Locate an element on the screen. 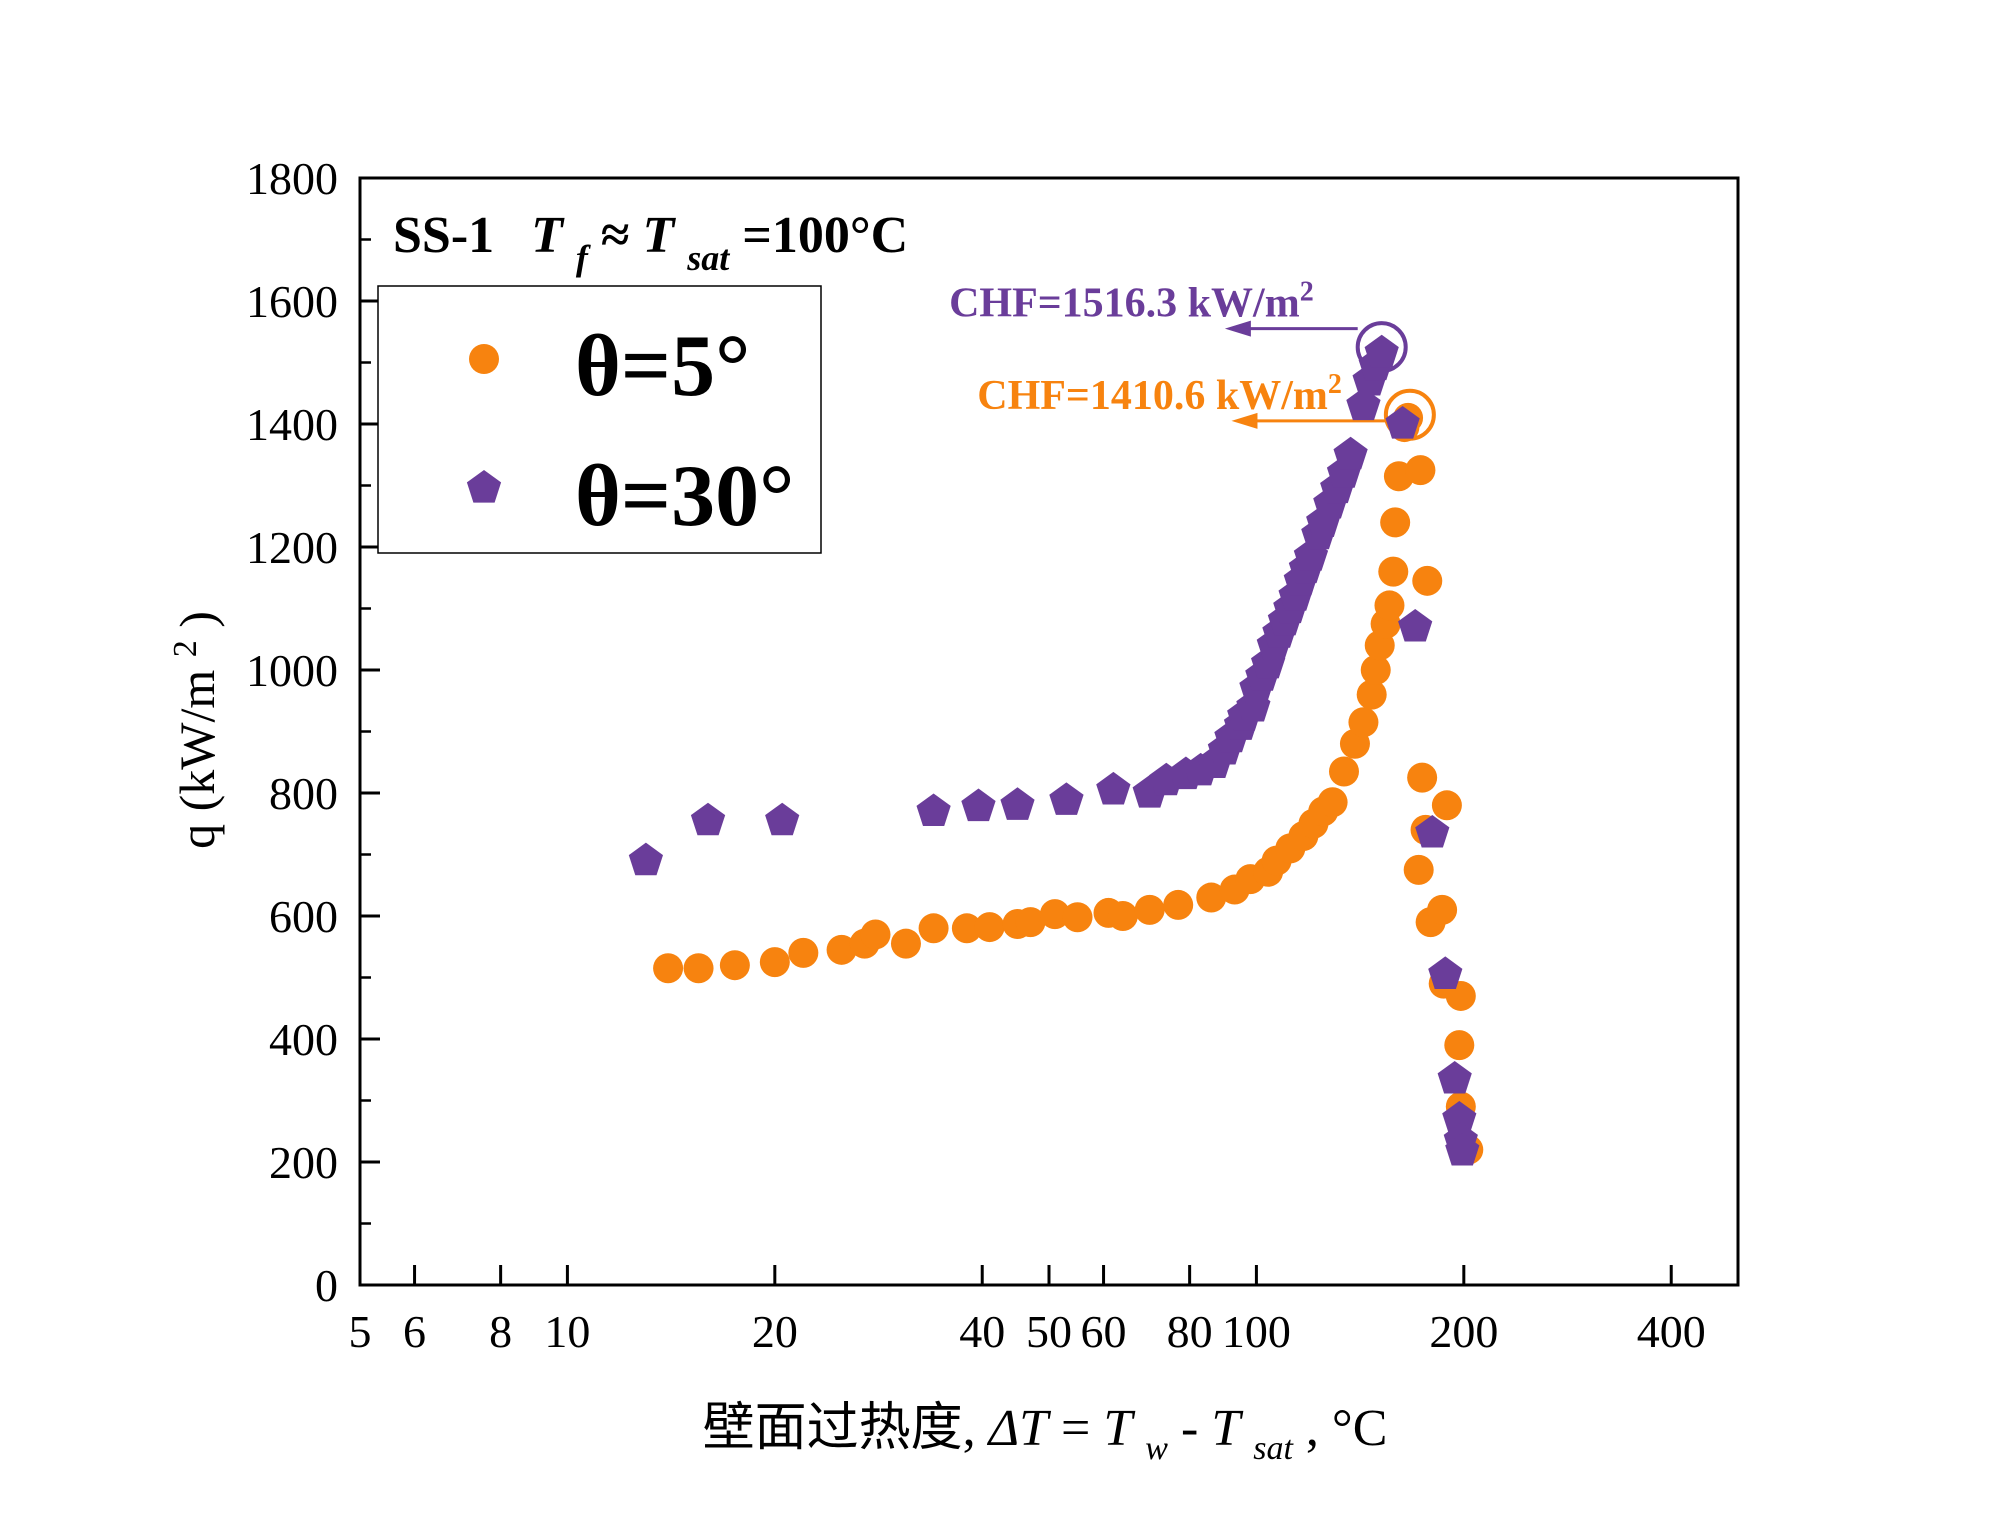  y-tick-label-800: 800 is located at coordinates (303, 793).